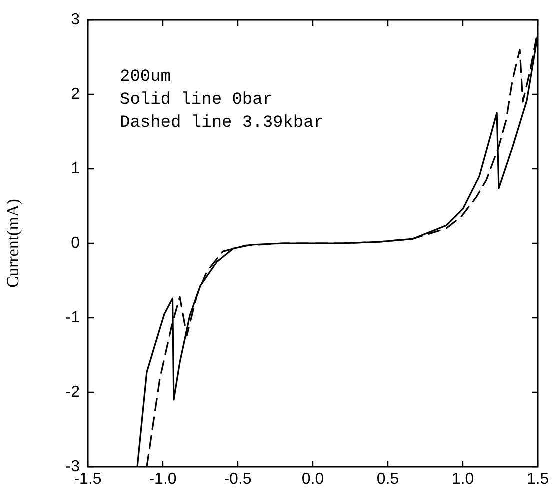 This screenshot has height=499, width=553. I want to click on y-tick-label: 1, so click(75, 169).